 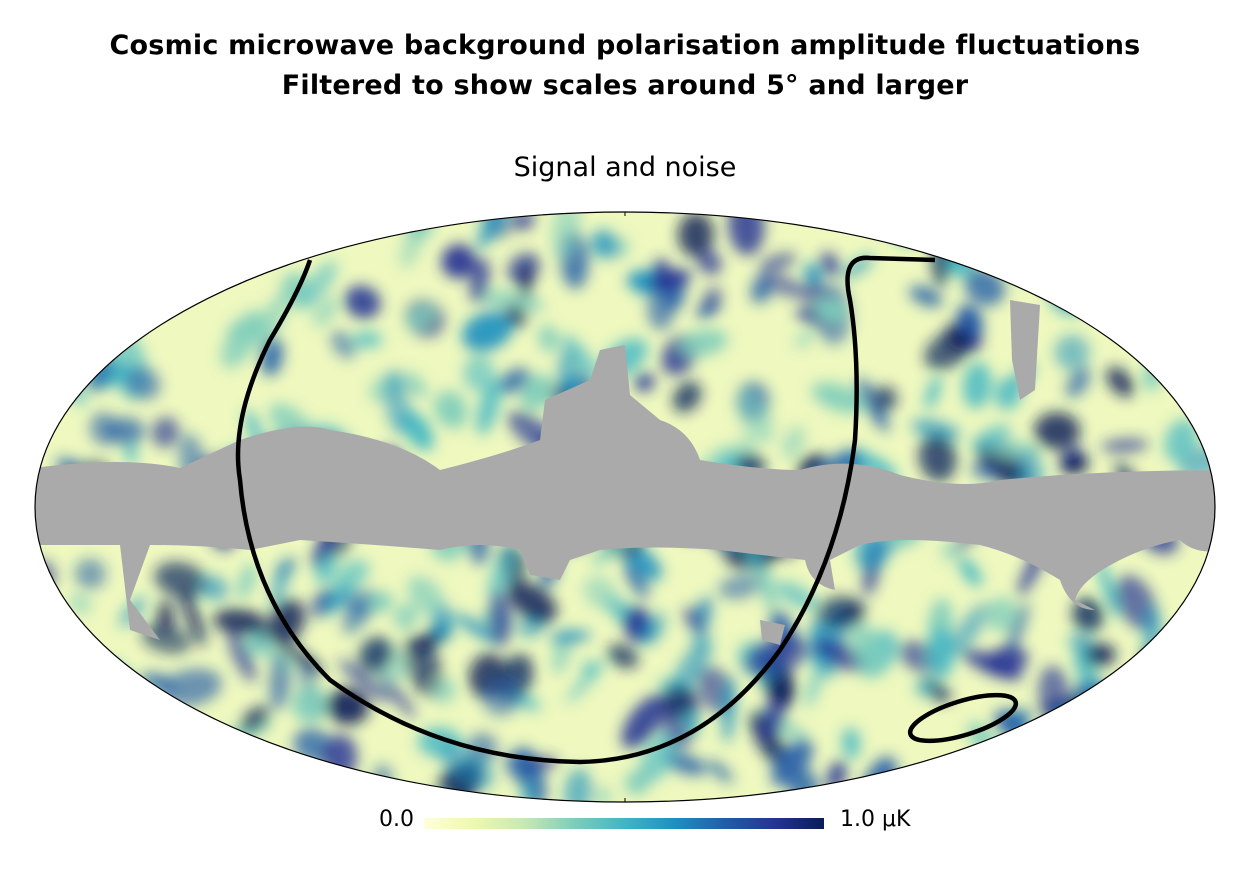 What do you see at coordinates (624, 823) in the screenshot?
I see `colorbar` at bounding box center [624, 823].